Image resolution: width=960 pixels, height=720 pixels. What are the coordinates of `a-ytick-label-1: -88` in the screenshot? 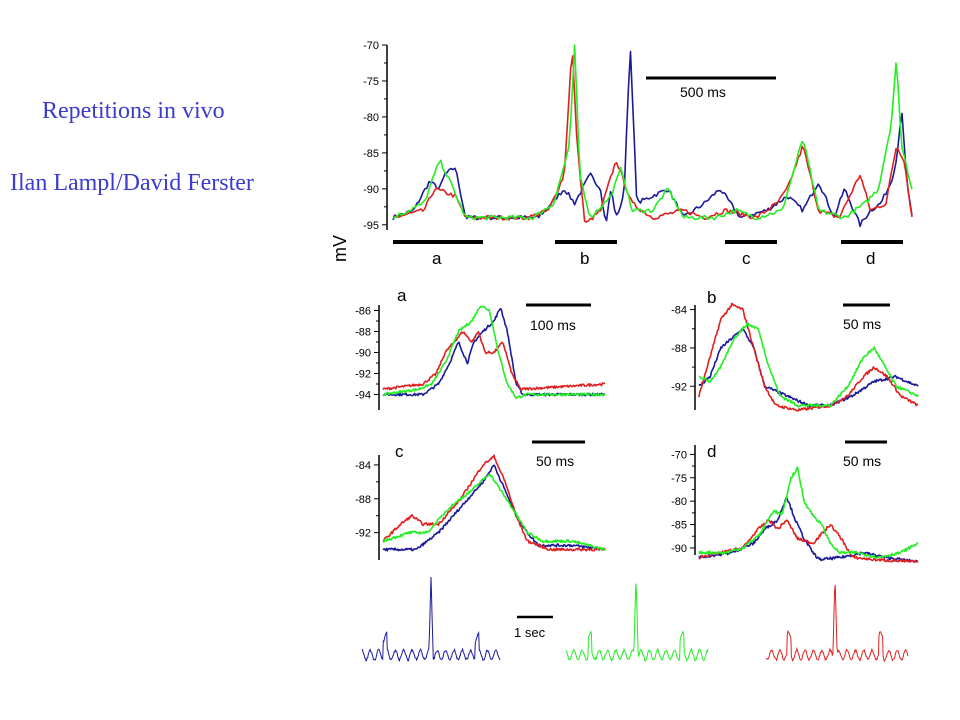 It's located at (363, 333).